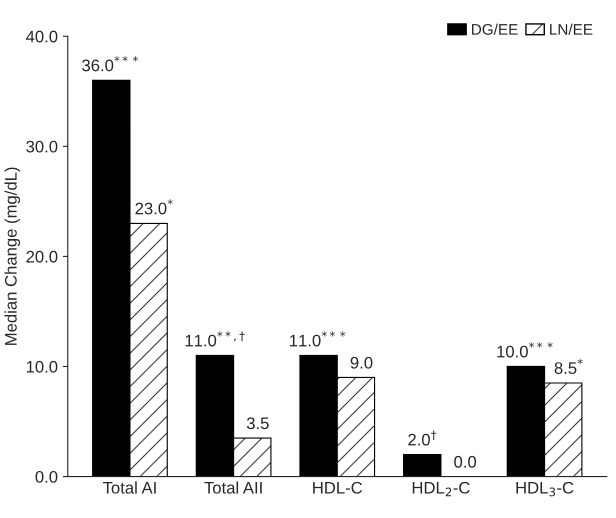 The image size is (616, 518). I want to click on legend-label: DG/EE, so click(495, 29).